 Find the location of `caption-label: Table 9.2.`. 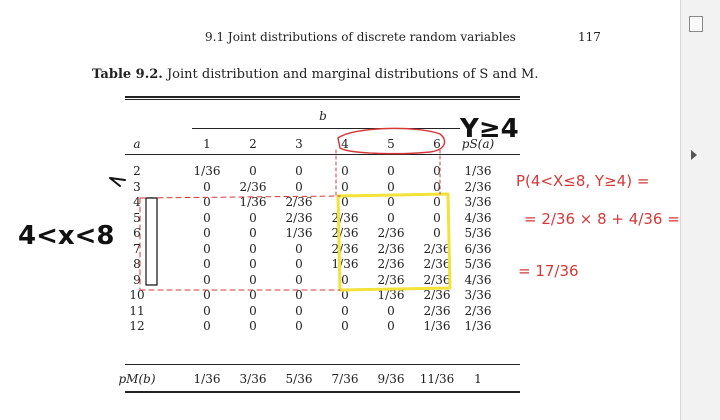

caption-label: Table 9.2. is located at coordinates (127, 74).